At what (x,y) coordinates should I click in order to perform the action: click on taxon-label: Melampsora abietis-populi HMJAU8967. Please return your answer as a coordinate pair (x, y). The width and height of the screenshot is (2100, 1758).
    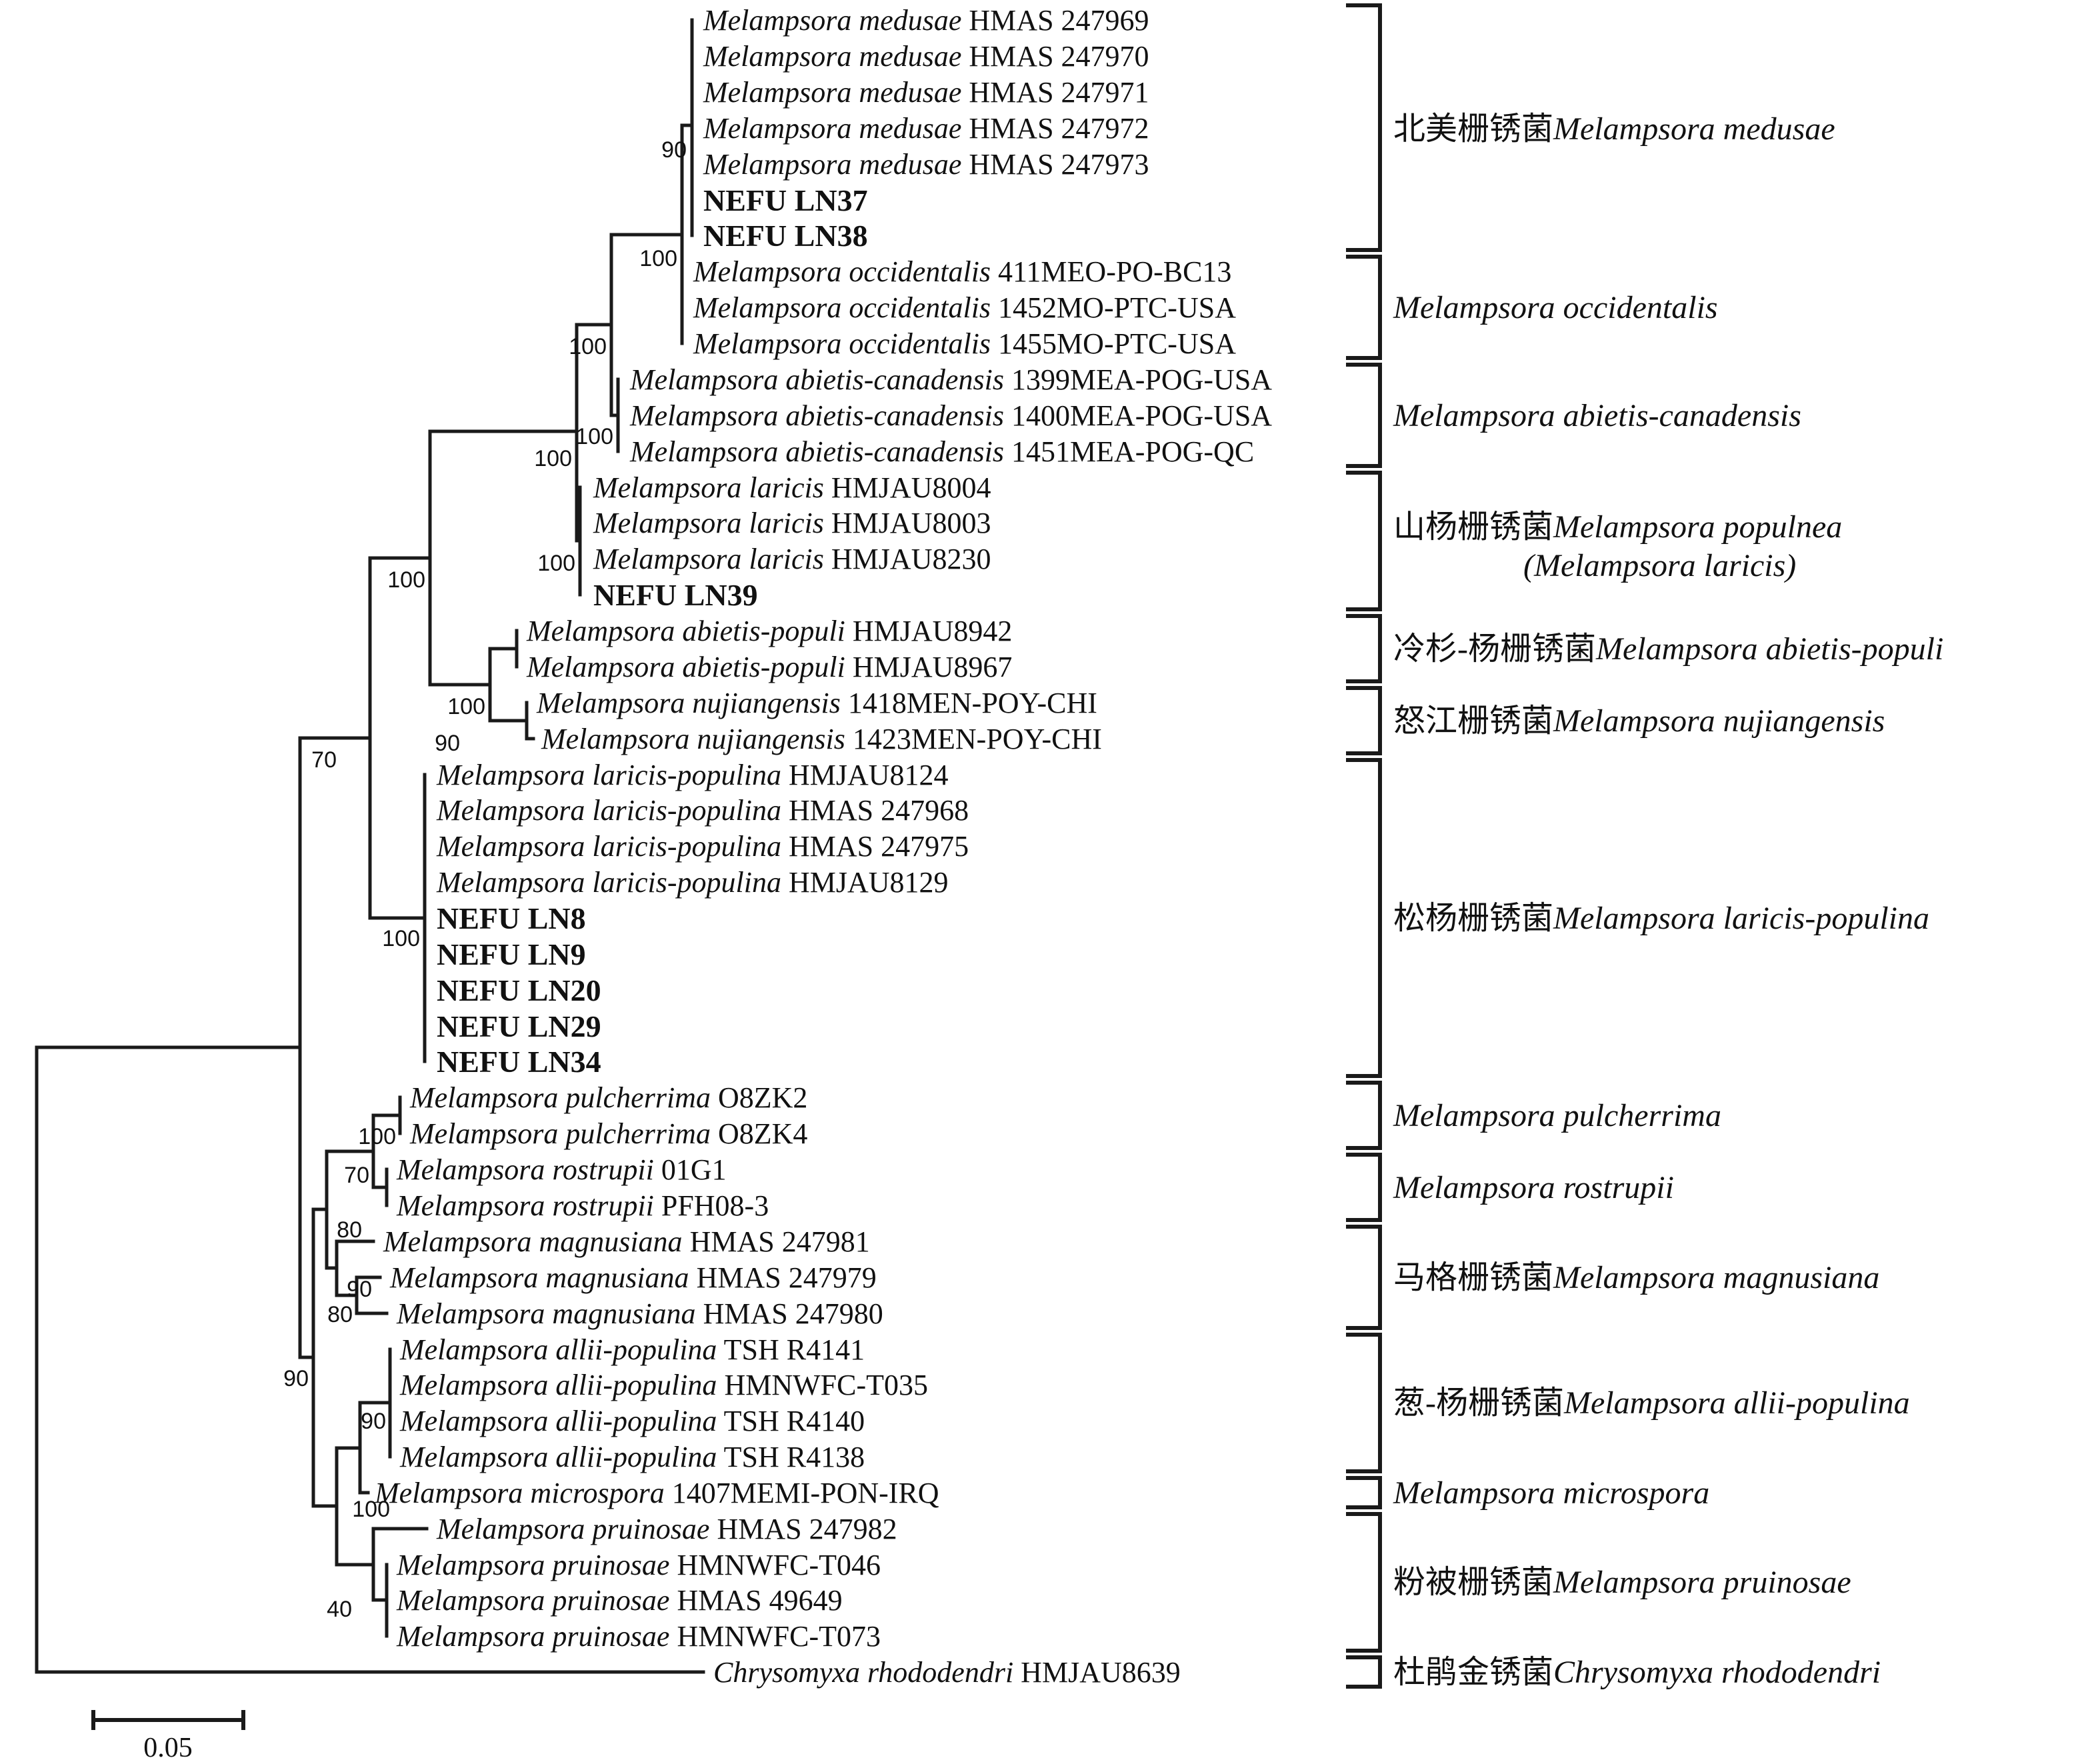
    Looking at the image, I should click on (769, 667).